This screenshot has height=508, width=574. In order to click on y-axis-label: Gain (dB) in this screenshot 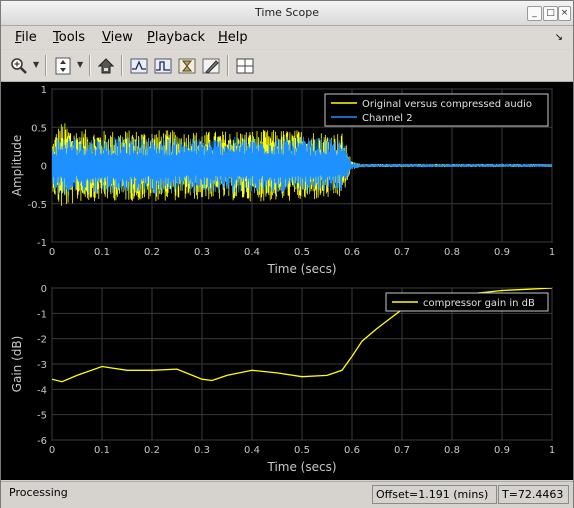, I will do `click(17, 364)`.